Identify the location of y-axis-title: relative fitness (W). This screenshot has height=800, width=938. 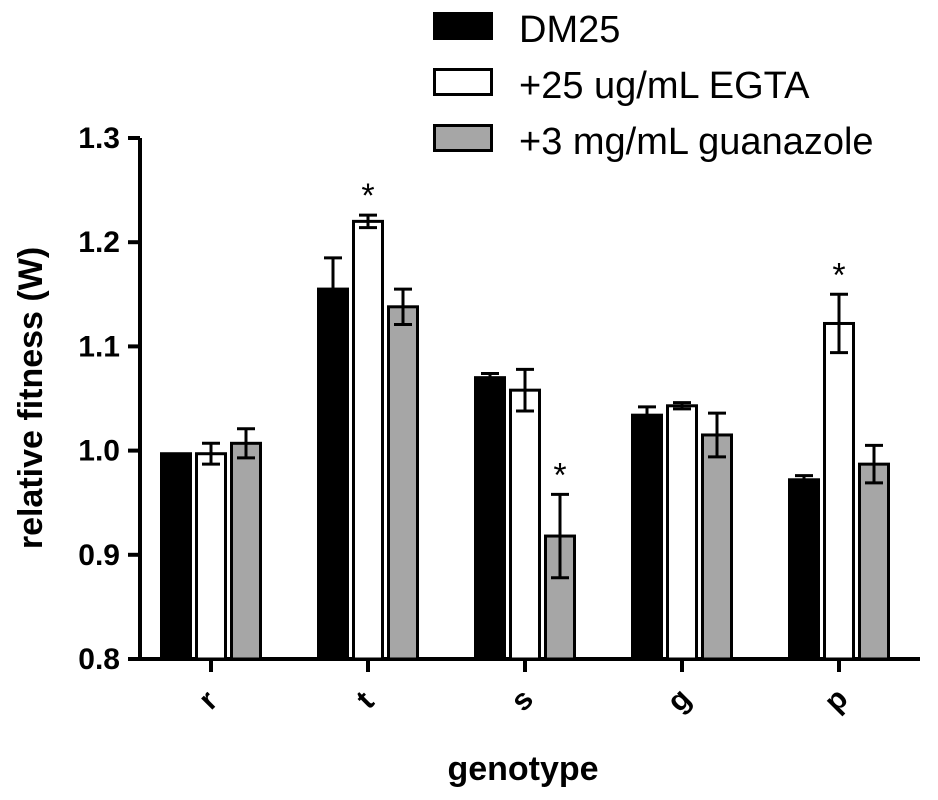
(31, 398).